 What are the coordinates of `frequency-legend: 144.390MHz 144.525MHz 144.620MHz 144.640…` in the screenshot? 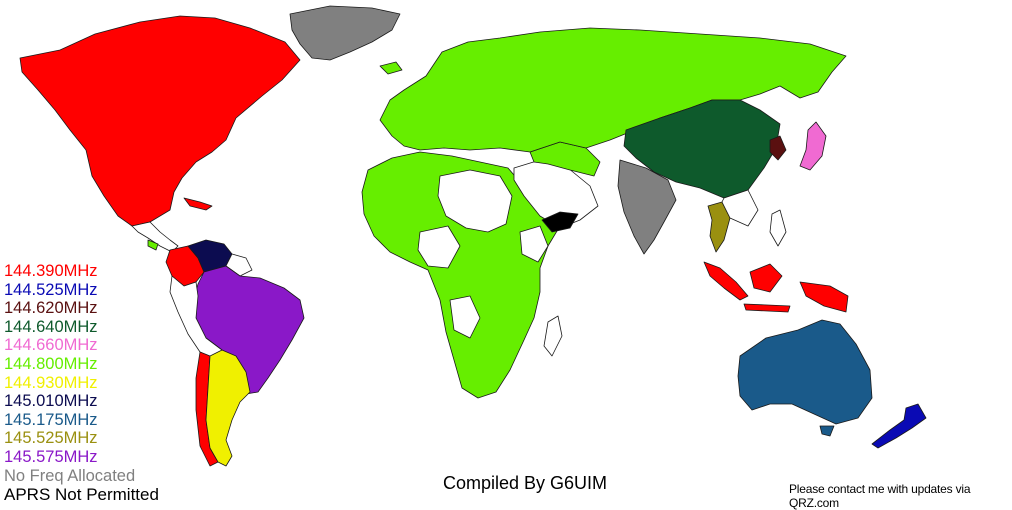 It's located at (81, 383).